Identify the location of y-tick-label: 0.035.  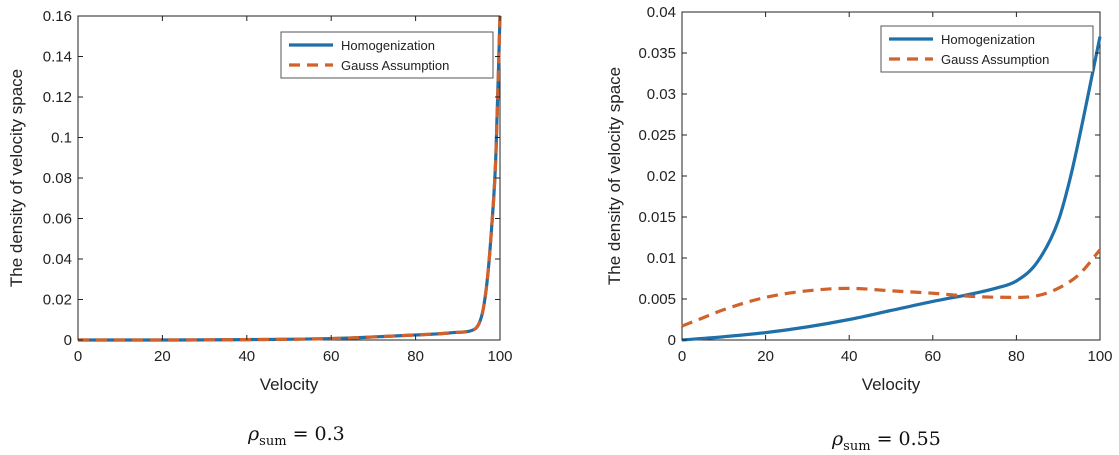
(657, 53).